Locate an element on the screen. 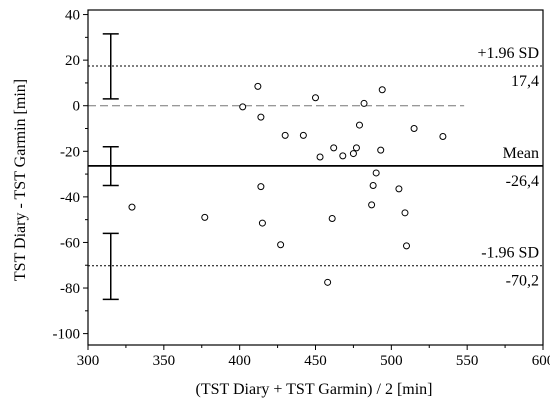 Image resolution: width=550 pixels, height=410 pixels. x-tick-label: 350 is located at coordinates (164, 361).